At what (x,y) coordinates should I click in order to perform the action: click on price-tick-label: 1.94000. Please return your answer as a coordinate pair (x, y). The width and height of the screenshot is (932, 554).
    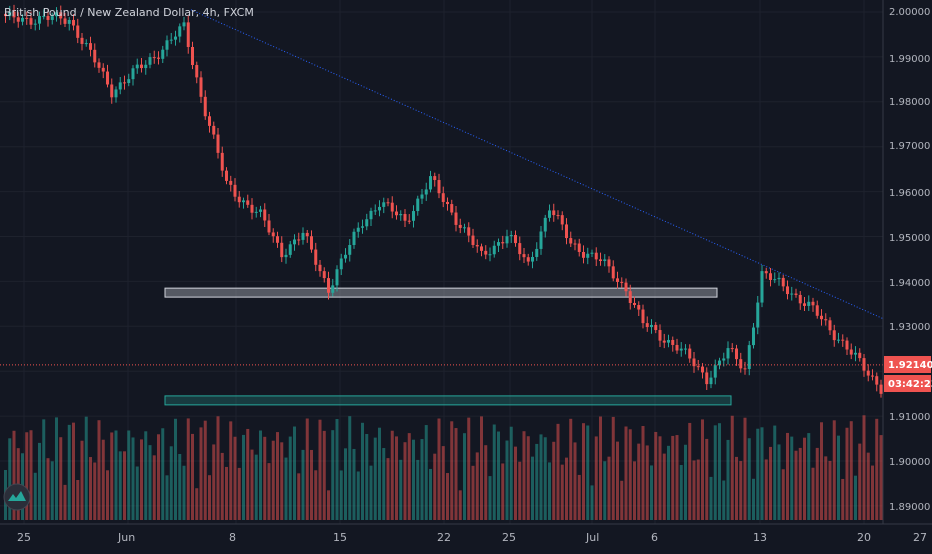
    Looking at the image, I should click on (909, 283).